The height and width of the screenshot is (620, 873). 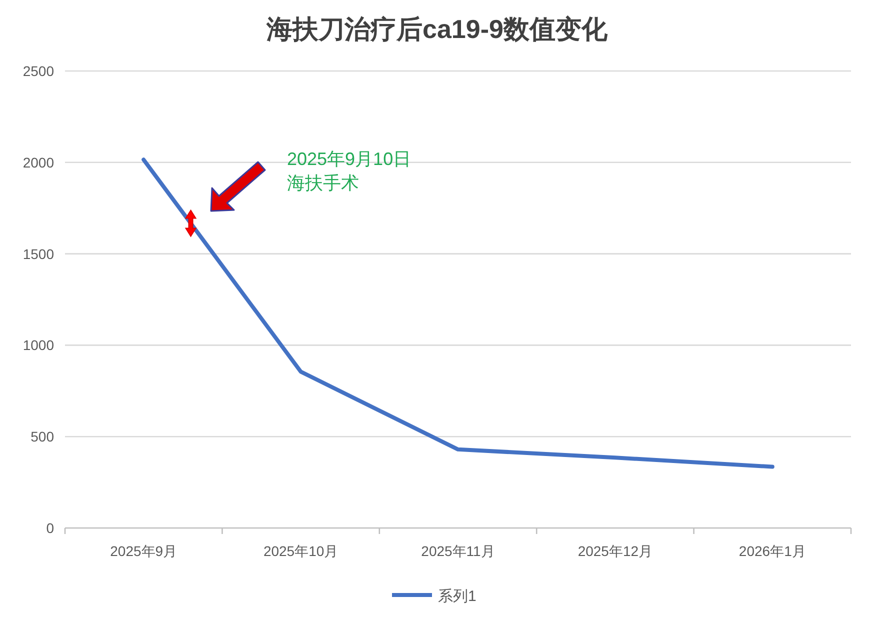 What do you see at coordinates (349, 159) in the screenshot?
I see `annotation: 2025年9月10日` at bounding box center [349, 159].